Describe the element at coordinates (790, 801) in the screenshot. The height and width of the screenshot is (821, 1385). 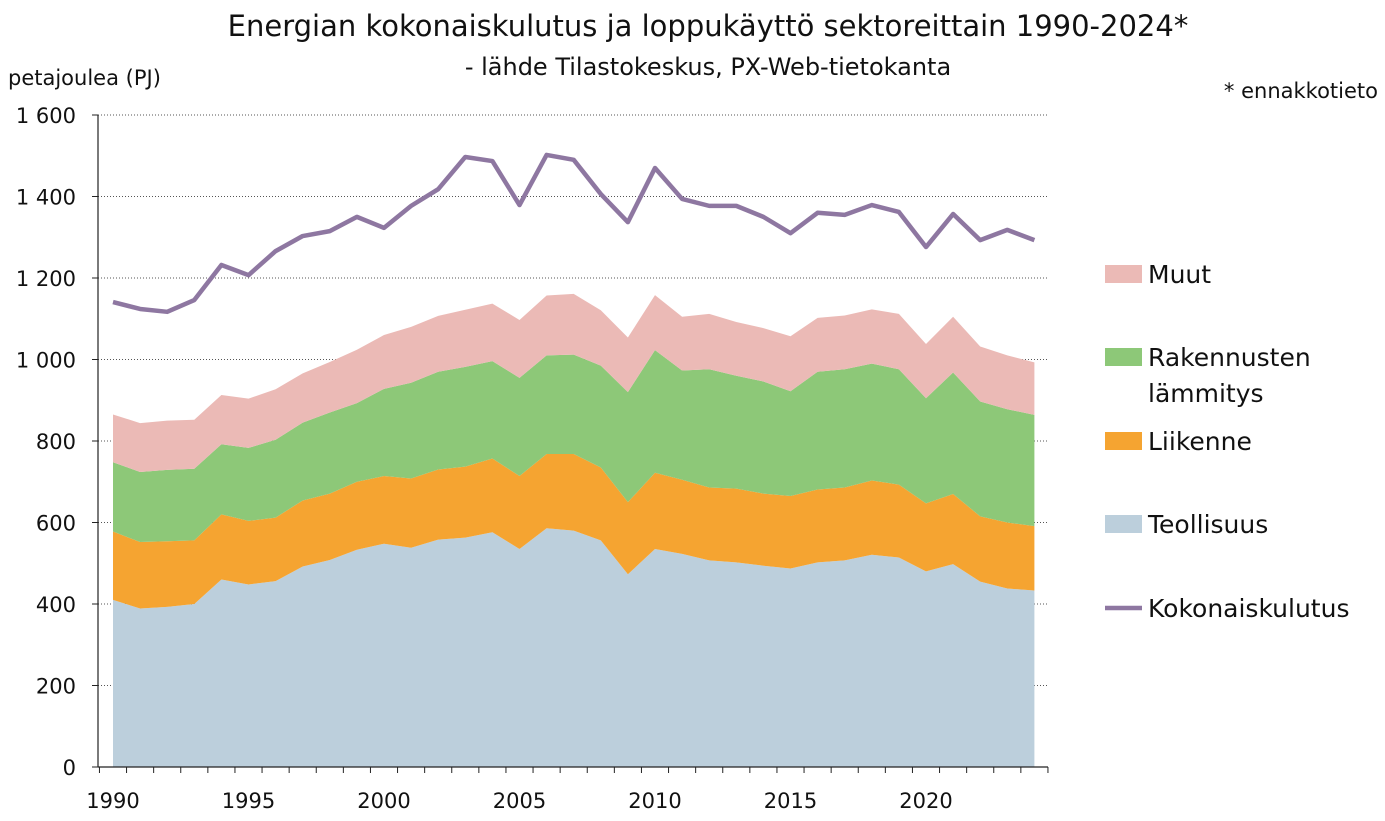
I see `x-tick-label: 2015` at that location.